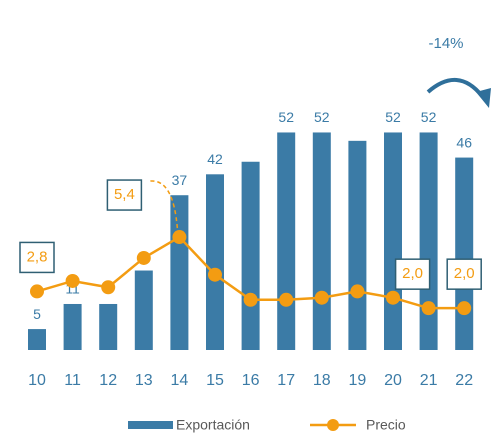  What do you see at coordinates (180, 380) in the screenshot?
I see `x-tick-label: 14` at bounding box center [180, 380].